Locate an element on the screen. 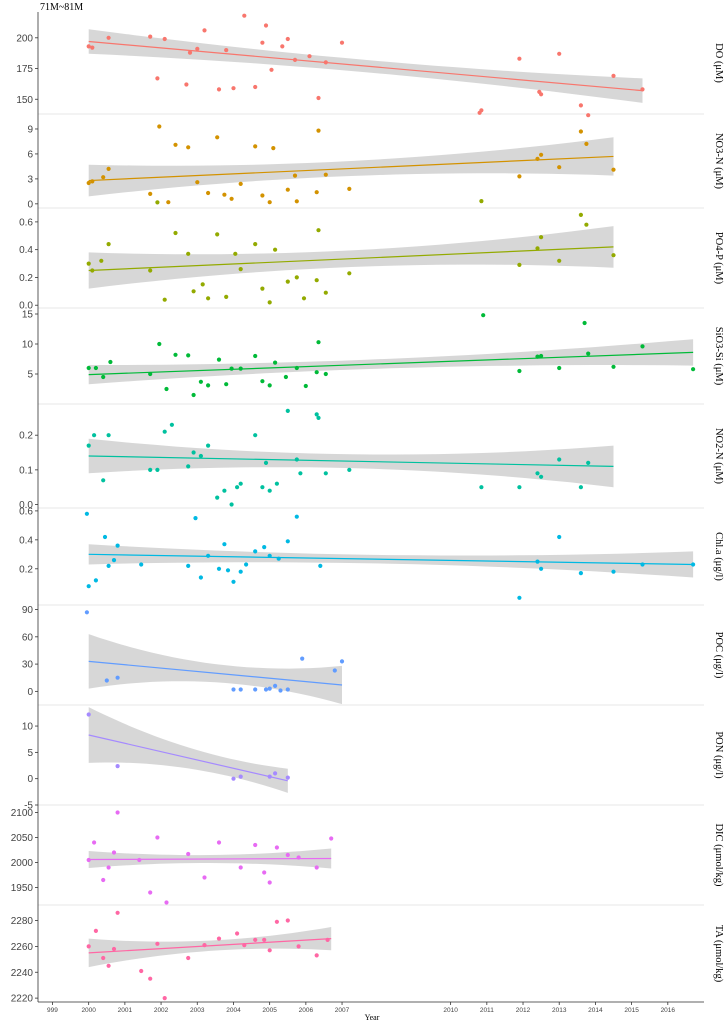  y-tick-label: 2000 is located at coordinates (22, 863).